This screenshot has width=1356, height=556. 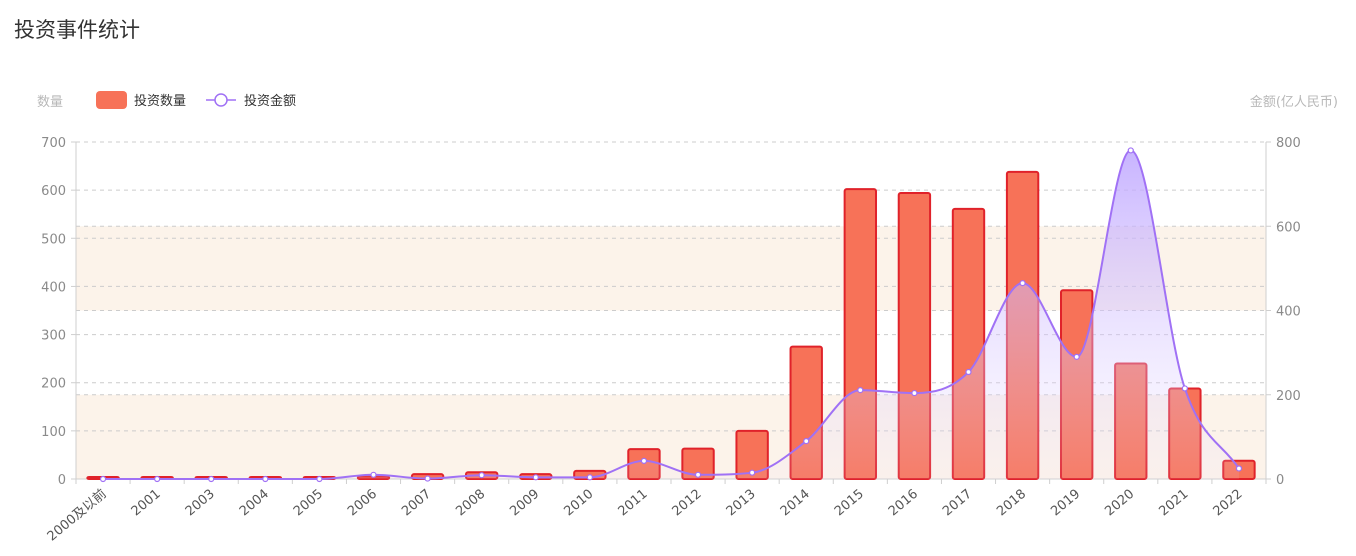 What do you see at coordinates (211, 479) in the screenshot?
I see `line-point-2003` at bounding box center [211, 479].